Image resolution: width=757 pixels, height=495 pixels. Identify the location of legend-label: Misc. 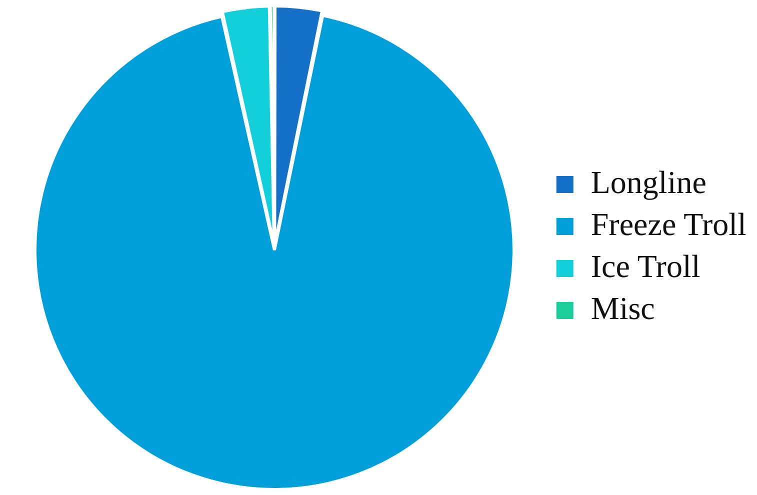
(622, 308).